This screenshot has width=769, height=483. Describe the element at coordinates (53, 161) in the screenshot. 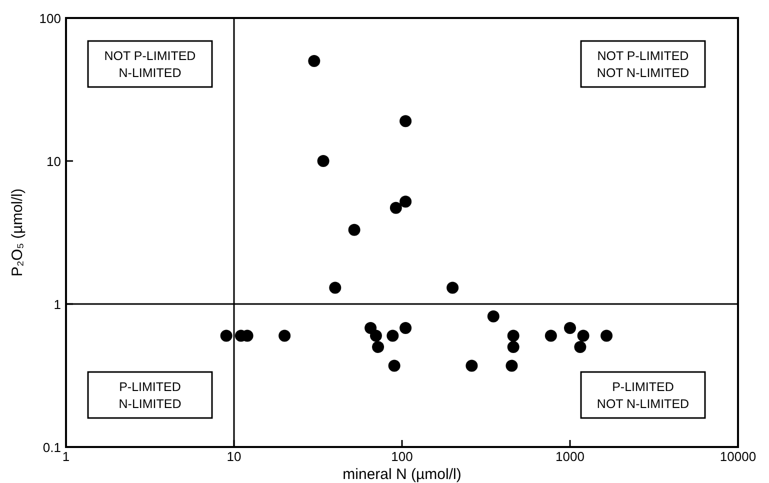

I see `y-tick-label: 10` at that location.